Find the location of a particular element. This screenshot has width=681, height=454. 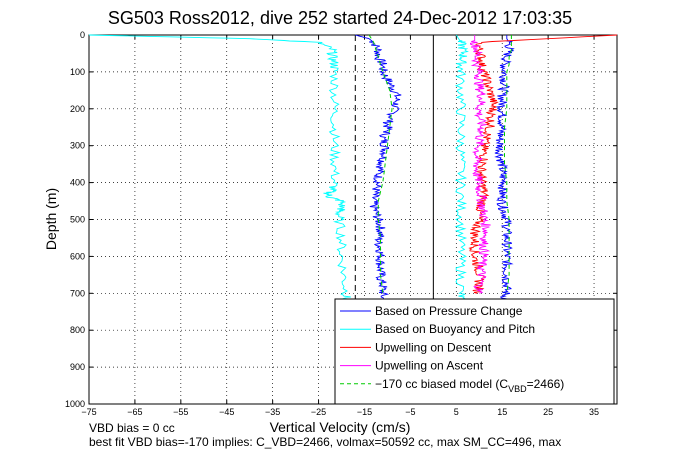

legend-label: −170 cc biased model (CVBD=2466) is located at coordinates (469, 385).